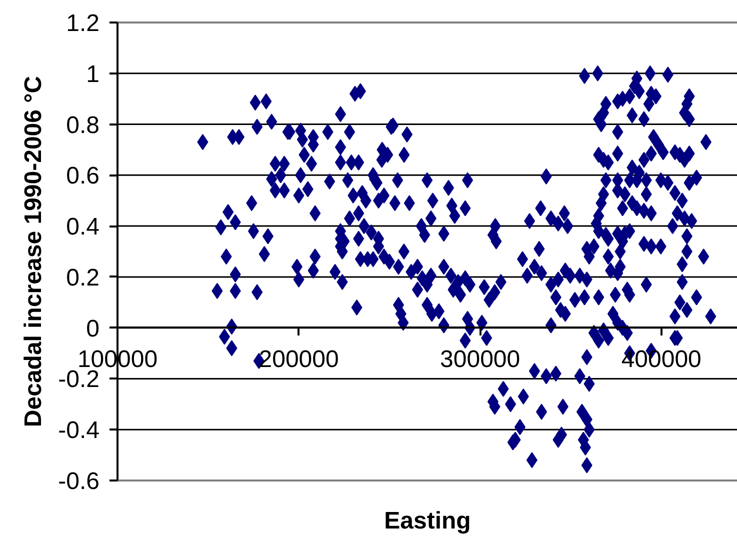  I want to click on x-axis-title: Easting, so click(427, 521).